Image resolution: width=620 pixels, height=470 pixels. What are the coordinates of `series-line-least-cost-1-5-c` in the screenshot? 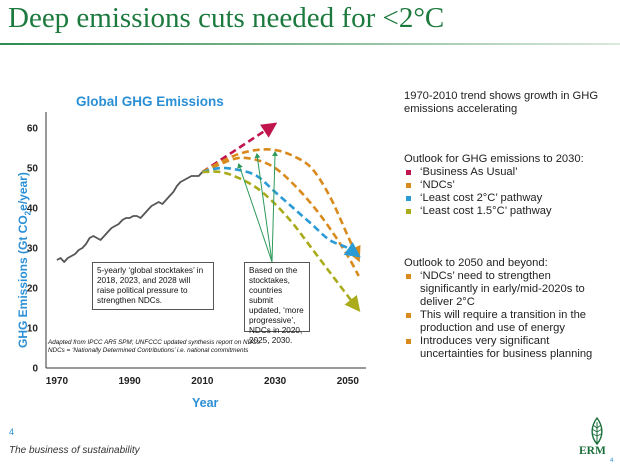 It's located at (281, 241).